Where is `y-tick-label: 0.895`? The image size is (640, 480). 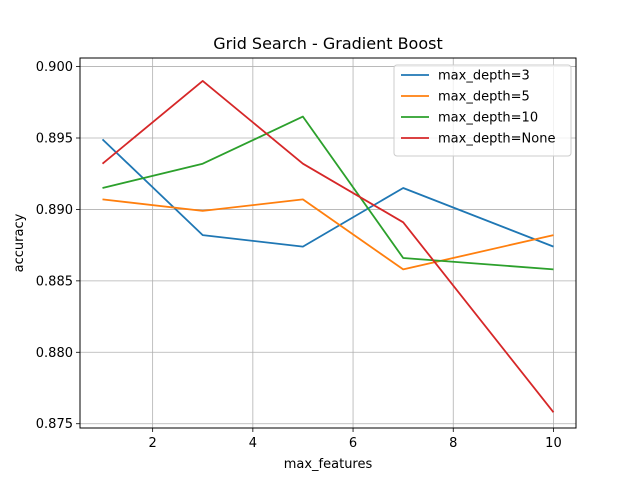
y-tick-label: 0.895 is located at coordinates (54, 139).